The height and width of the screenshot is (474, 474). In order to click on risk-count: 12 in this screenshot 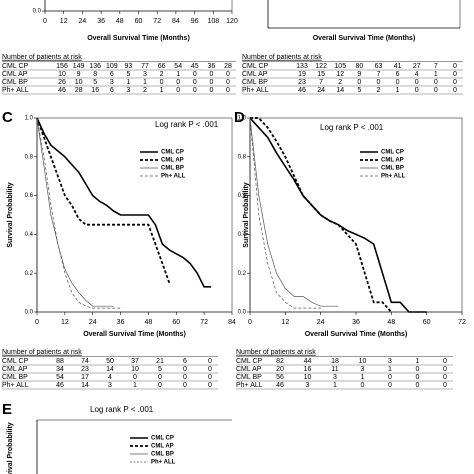, I will do `click(340, 74)`.